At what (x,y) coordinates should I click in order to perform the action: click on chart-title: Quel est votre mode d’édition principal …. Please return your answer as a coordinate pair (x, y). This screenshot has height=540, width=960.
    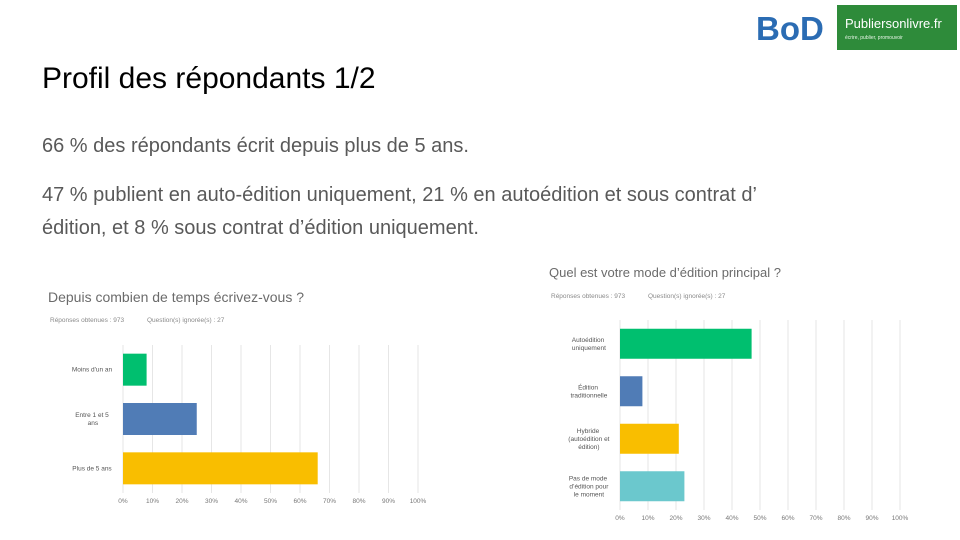
    Looking at the image, I should click on (665, 272).